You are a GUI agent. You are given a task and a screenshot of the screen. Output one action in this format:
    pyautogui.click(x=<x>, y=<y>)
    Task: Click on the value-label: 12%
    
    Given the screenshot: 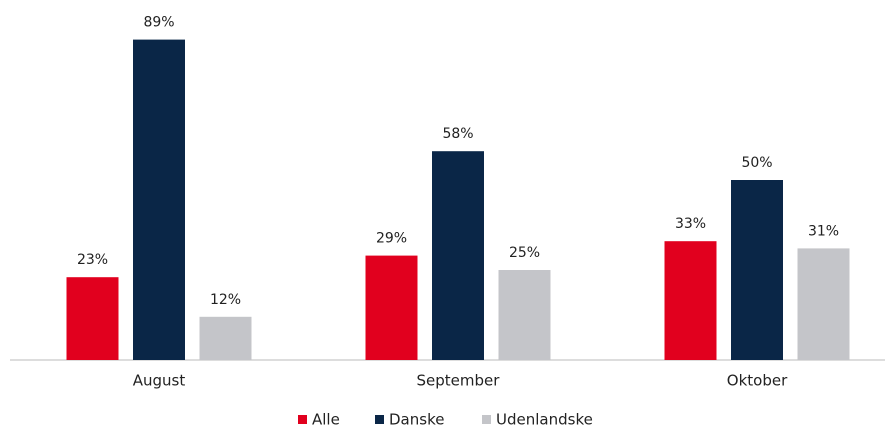 What is the action you would take?
    pyautogui.click(x=225, y=300)
    